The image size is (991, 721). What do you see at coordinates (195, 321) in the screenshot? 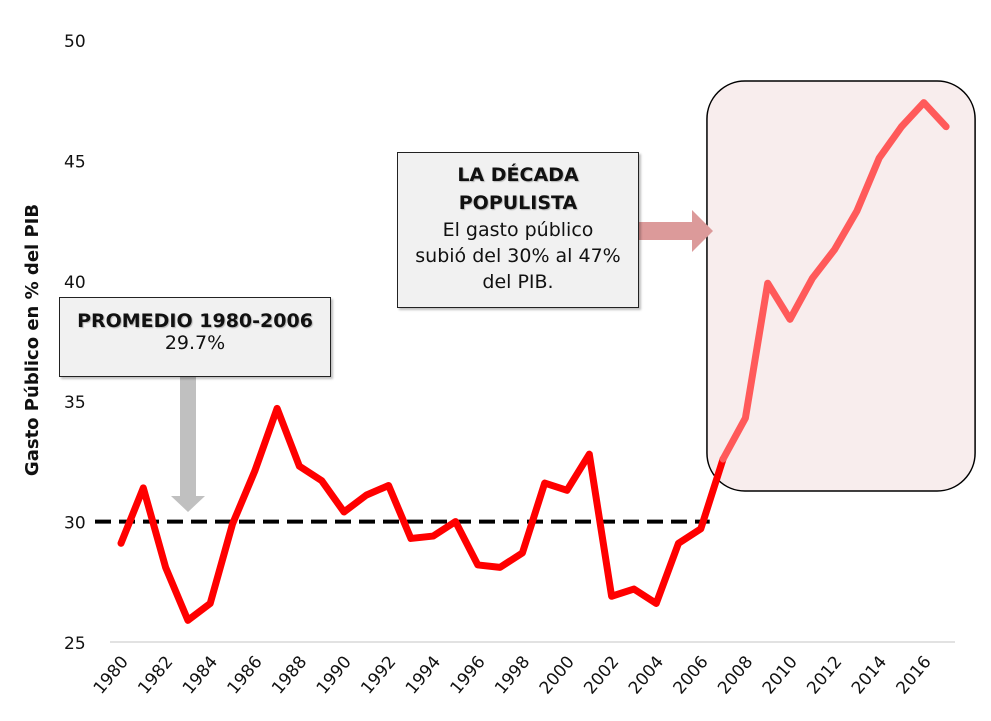
I see `average-annotation-title: PROMEDIO 1980-2006` at bounding box center [195, 321].